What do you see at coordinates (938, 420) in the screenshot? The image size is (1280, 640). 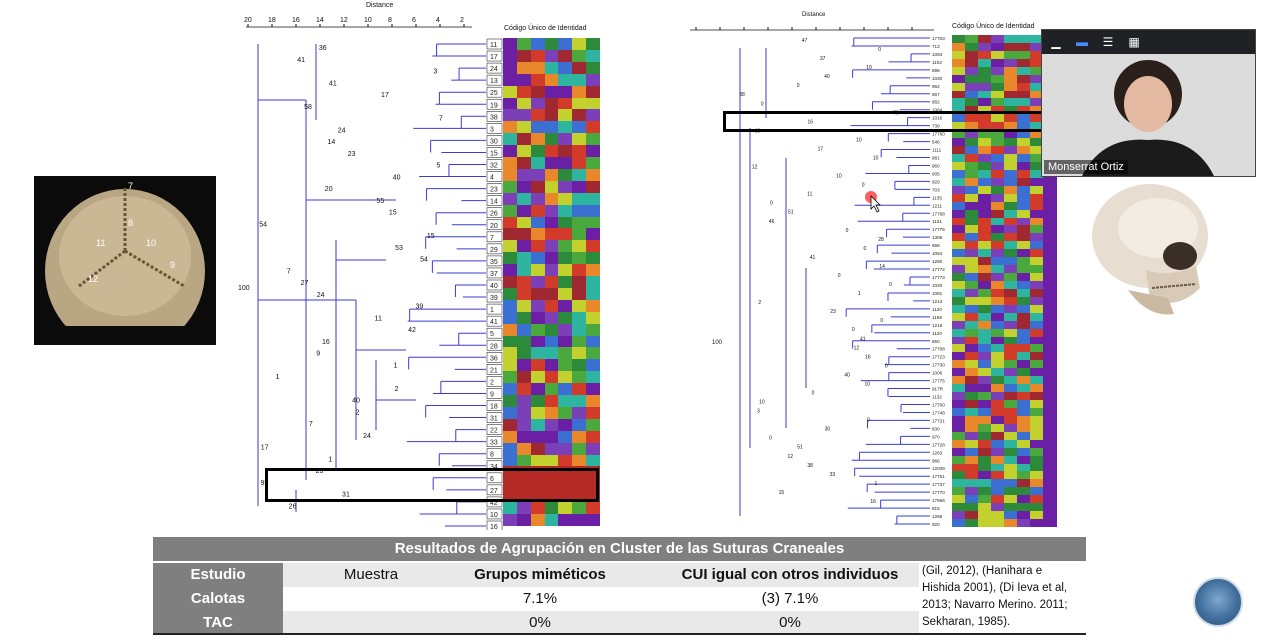 I see `leaf-label: 17721` at bounding box center [938, 420].